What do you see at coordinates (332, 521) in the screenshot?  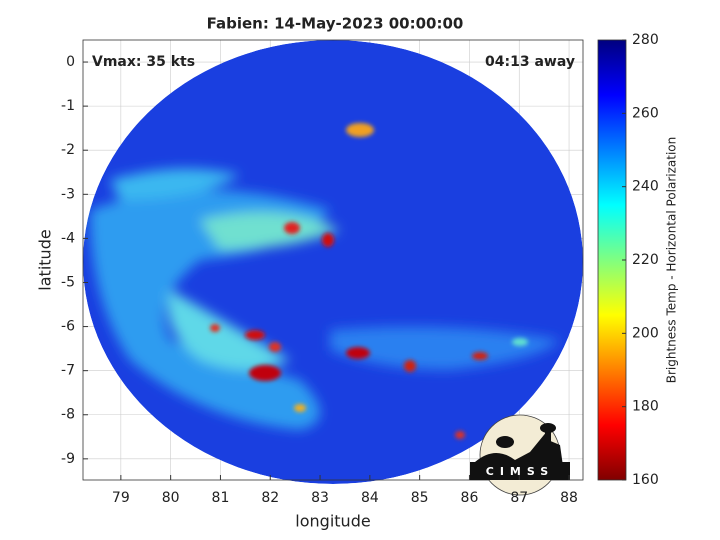 I see `x-axis-label: longitude` at bounding box center [332, 521].